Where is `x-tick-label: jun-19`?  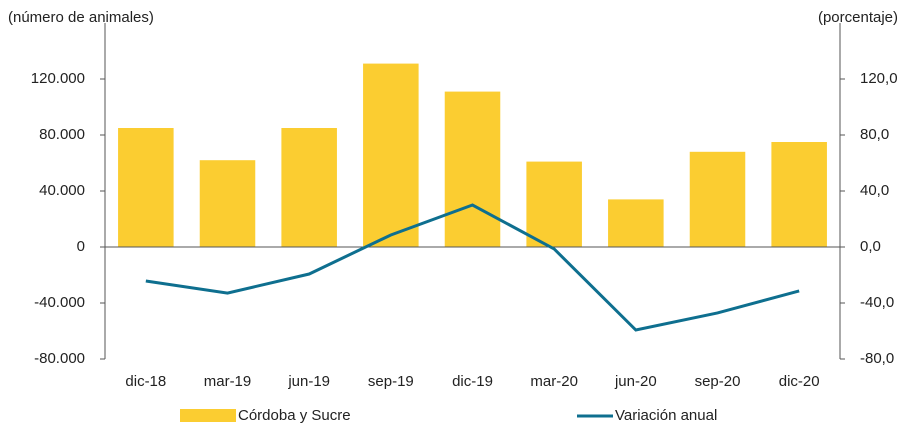 x-tick-label: jun-19 is located at coordinates (308, 381).